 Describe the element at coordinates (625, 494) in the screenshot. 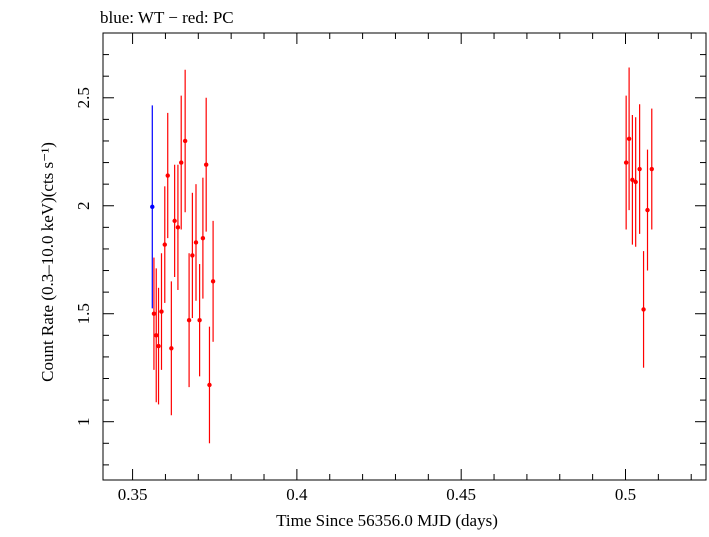

I see `x-tick-label: 0.5` at that location.